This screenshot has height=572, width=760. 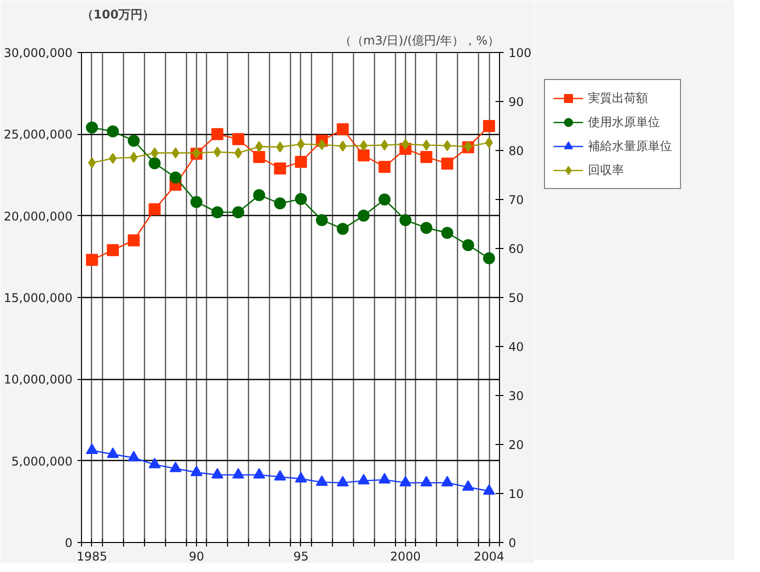 I want to click on y2-tick-label: 50, so click(x=516, y=298).